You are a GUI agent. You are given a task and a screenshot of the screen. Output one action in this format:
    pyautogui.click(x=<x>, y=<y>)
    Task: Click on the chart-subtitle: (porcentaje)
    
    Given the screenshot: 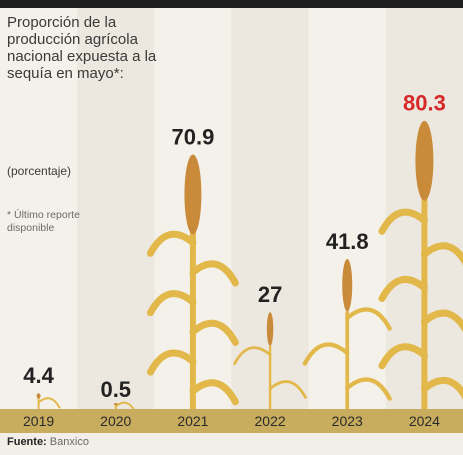 What is the action you would take?
    pyautogui.click(x=39, y=171)
    